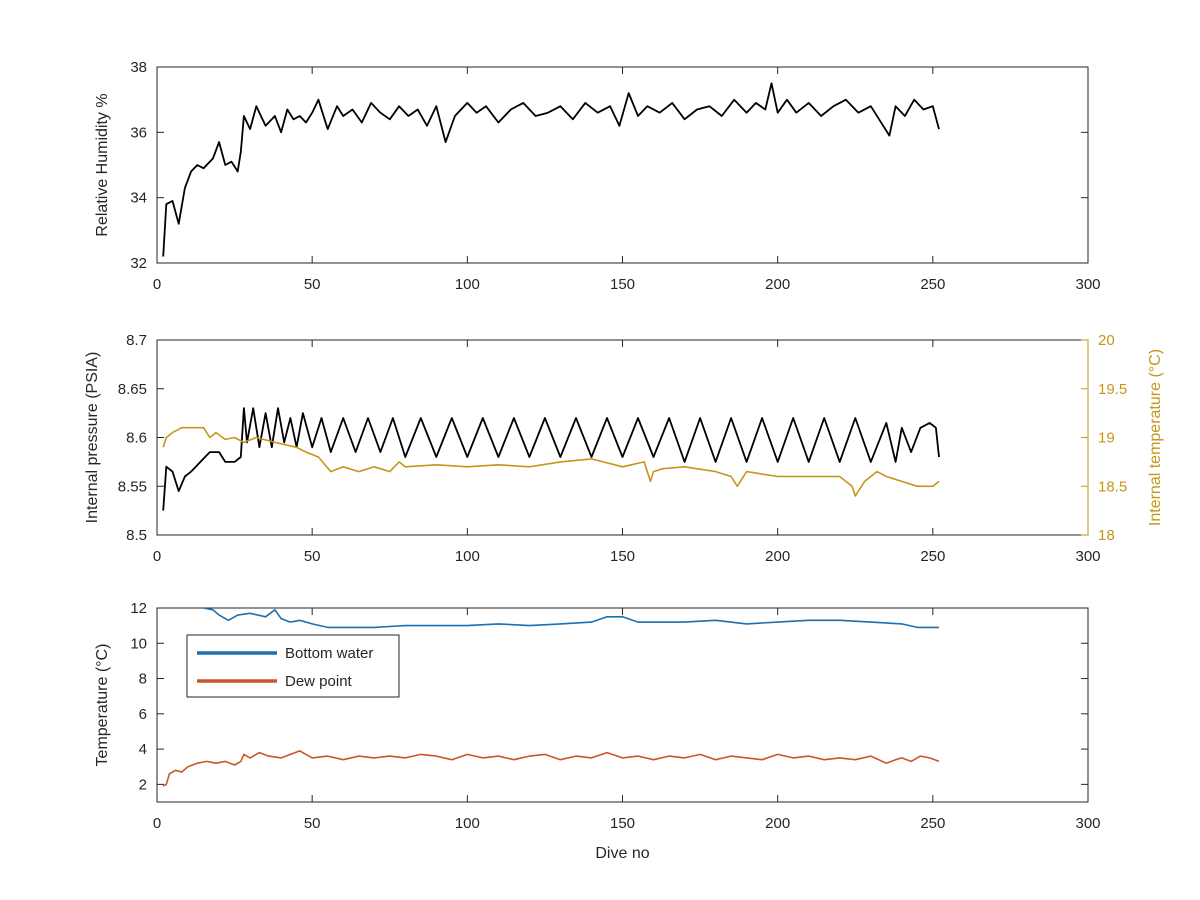 This screenshot has width=1200, height=900. What do you see at coordinates (138, 608) in the screenshot?
I see `y-tick-label: 12` at bounding box center [138, 608].